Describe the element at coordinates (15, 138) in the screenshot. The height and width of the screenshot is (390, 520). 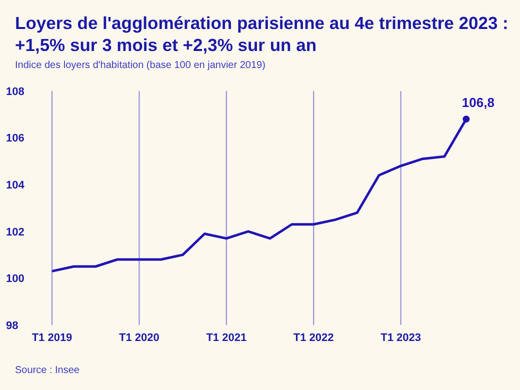
I see `y-tick-label: 106` at that location.